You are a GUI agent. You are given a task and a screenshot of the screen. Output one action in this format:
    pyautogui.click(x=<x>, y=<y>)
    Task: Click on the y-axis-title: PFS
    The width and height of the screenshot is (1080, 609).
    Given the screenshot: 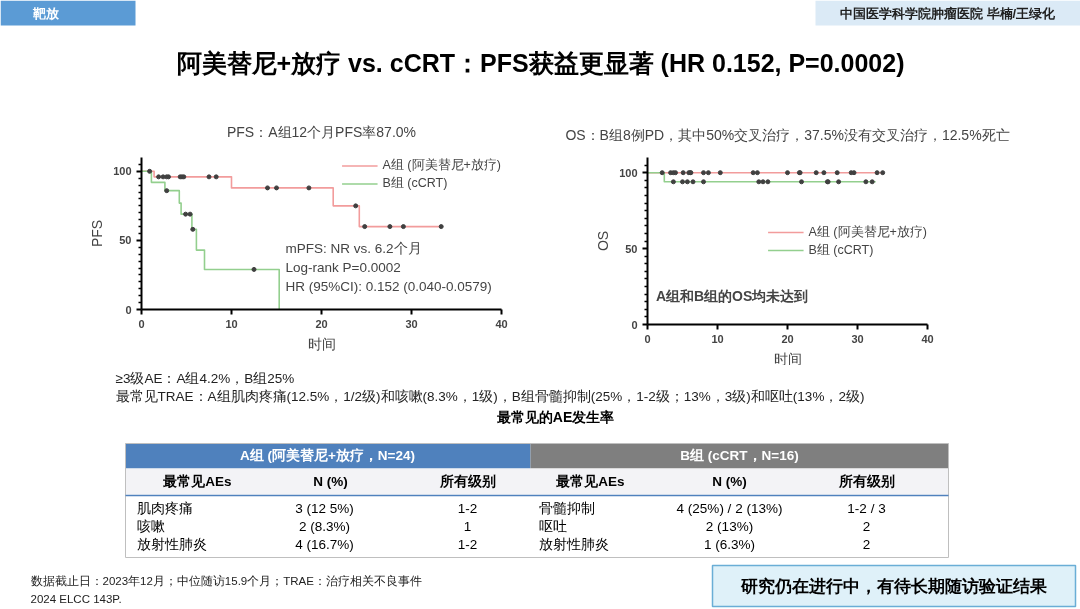 What is the action you would take?
    pyautogui.click(x=97, y=233)
    